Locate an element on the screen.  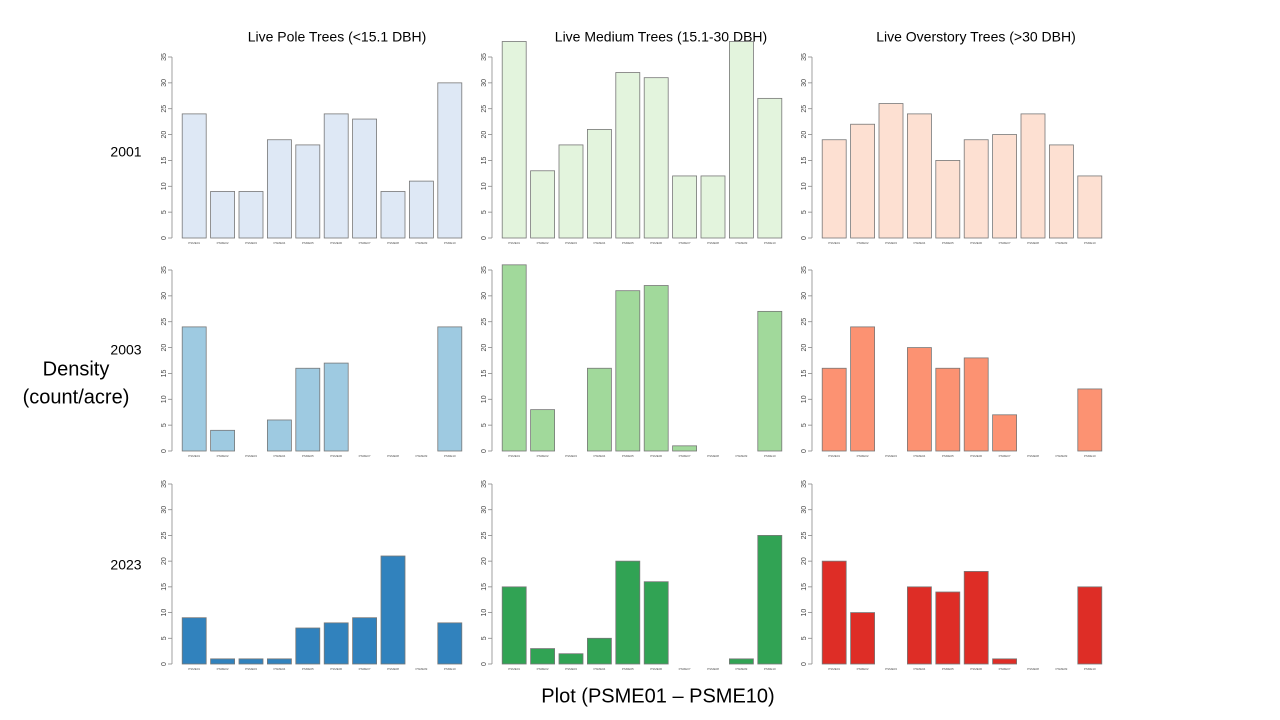
column-title: Live Pole Trees (<15.1 DBH) is located at coordinates (337, 37).